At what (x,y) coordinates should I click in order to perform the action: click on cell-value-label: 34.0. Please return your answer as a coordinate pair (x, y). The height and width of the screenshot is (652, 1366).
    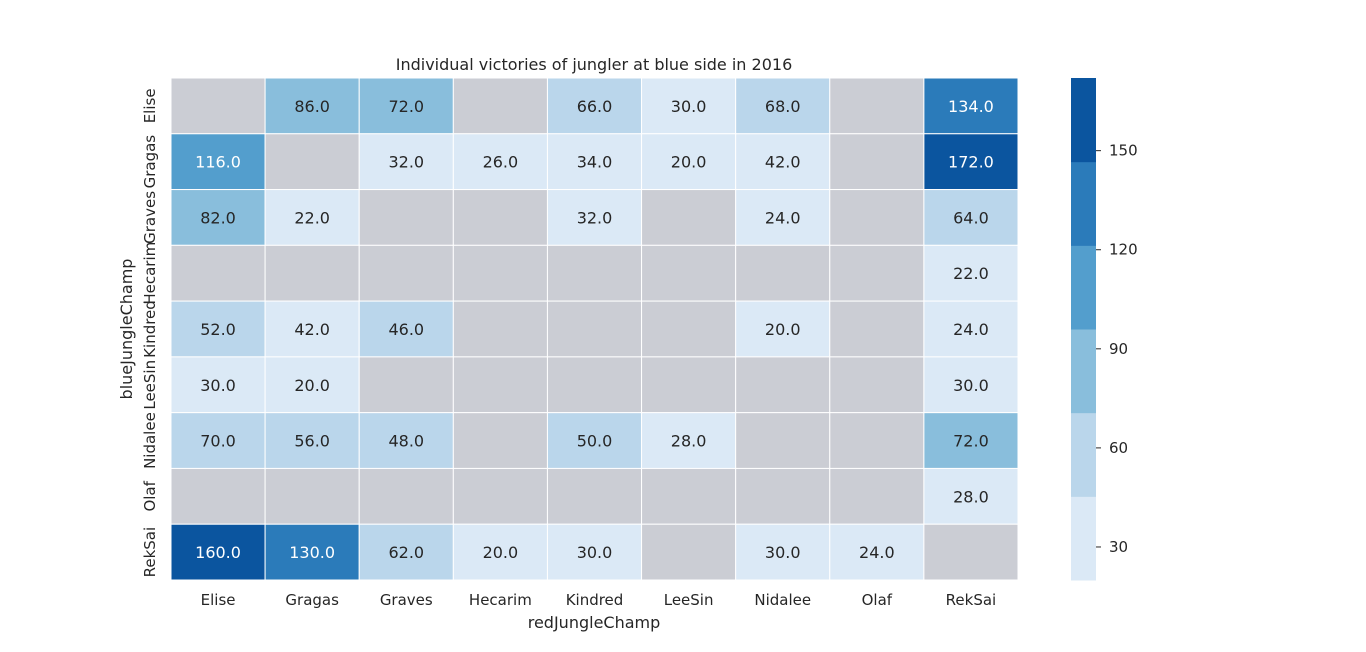
    Looking at the image, I should click on (595, 162).